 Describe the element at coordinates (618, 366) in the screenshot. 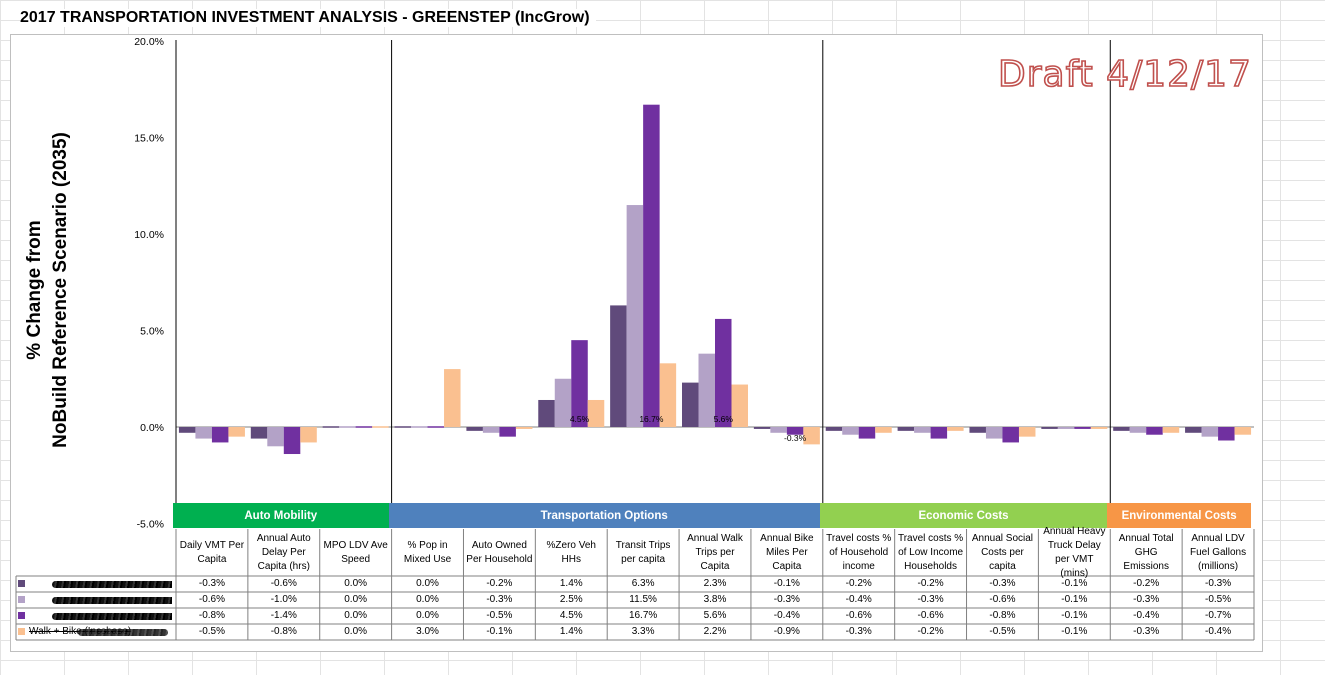

I see `bar-s1-c7` at that location.